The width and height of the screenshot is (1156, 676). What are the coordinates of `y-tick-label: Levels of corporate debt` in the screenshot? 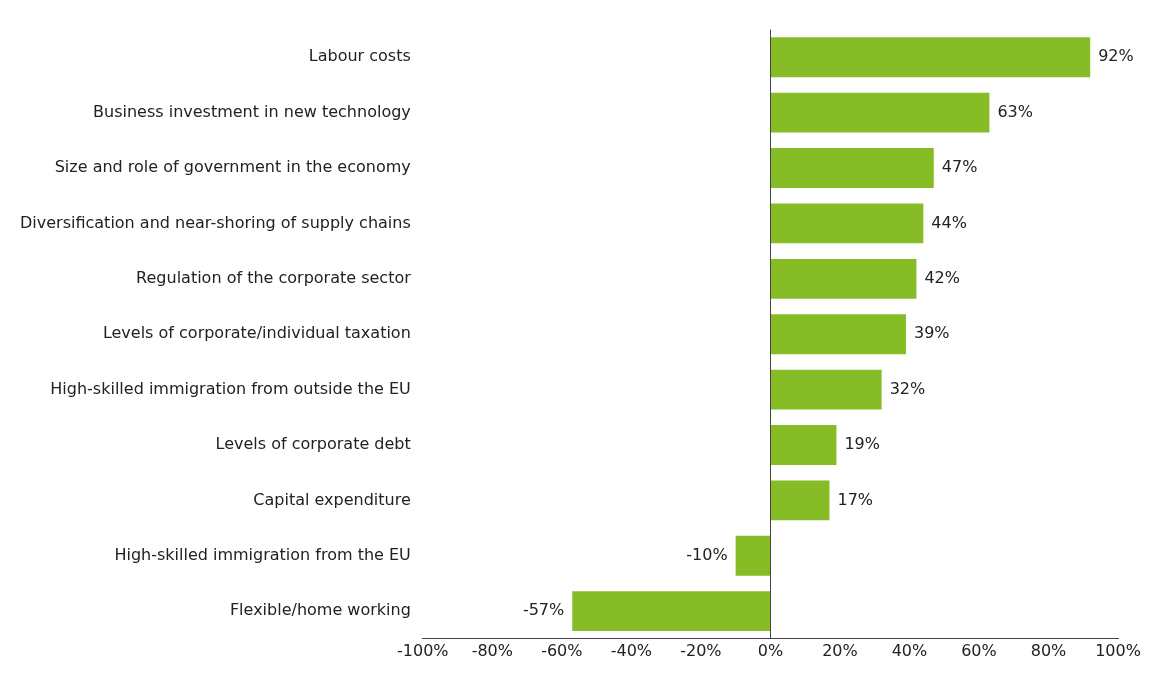 It's located at (313, 444).